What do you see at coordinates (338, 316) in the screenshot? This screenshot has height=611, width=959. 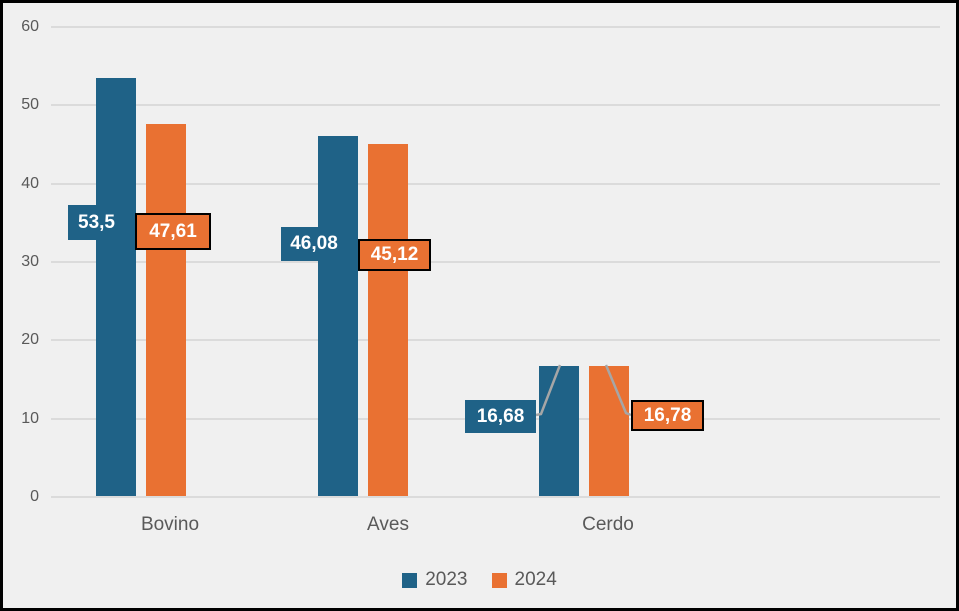 I see `bar-2023-aves` at bounding box center [338, 316].